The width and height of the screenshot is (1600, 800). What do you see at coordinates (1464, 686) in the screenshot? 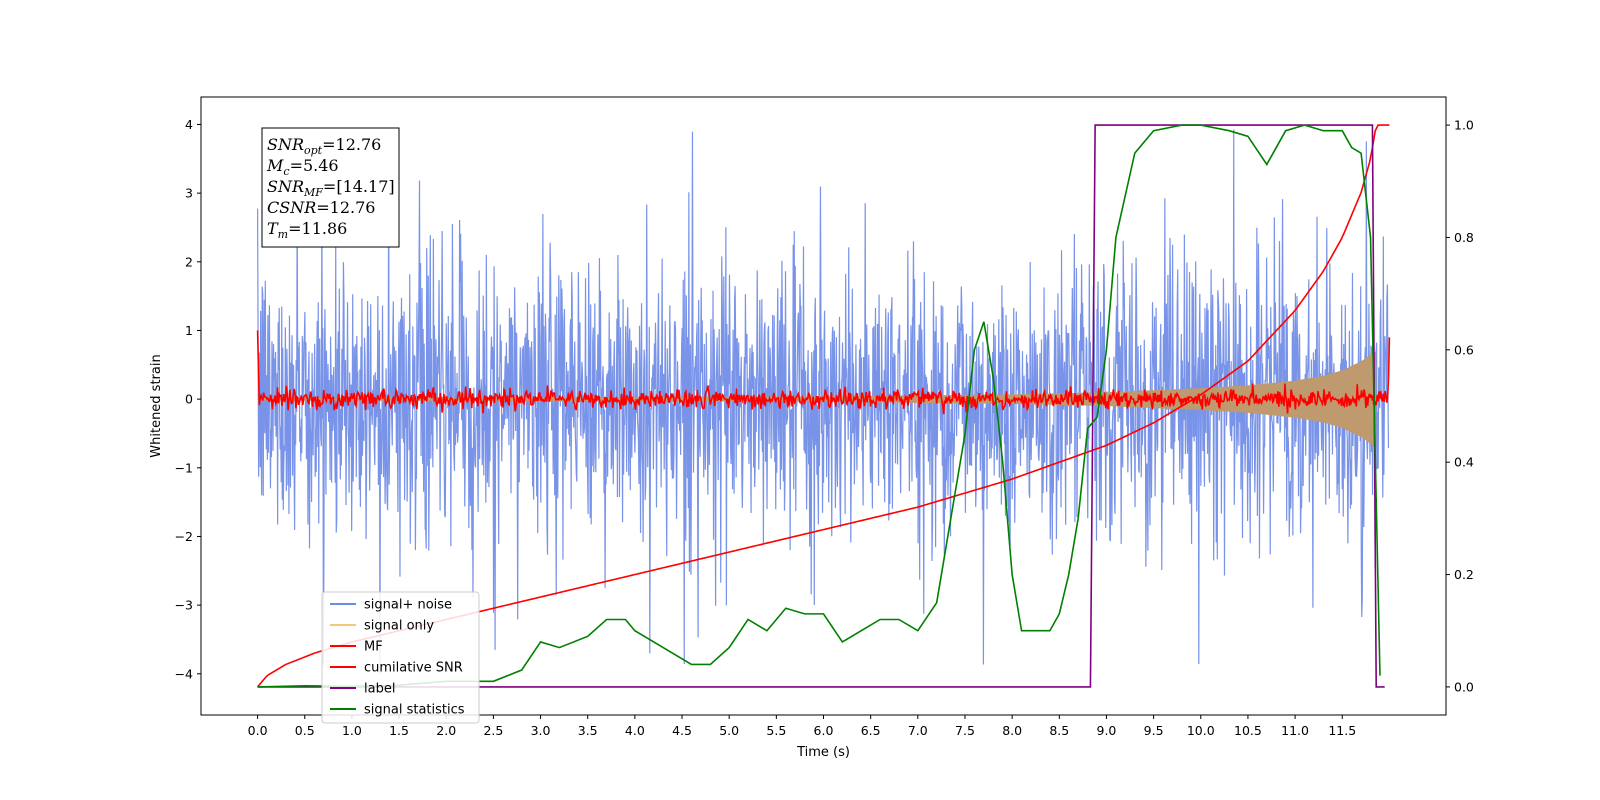
I see `y2-tick-label: 0.0` at bounding box center [1464, 686].